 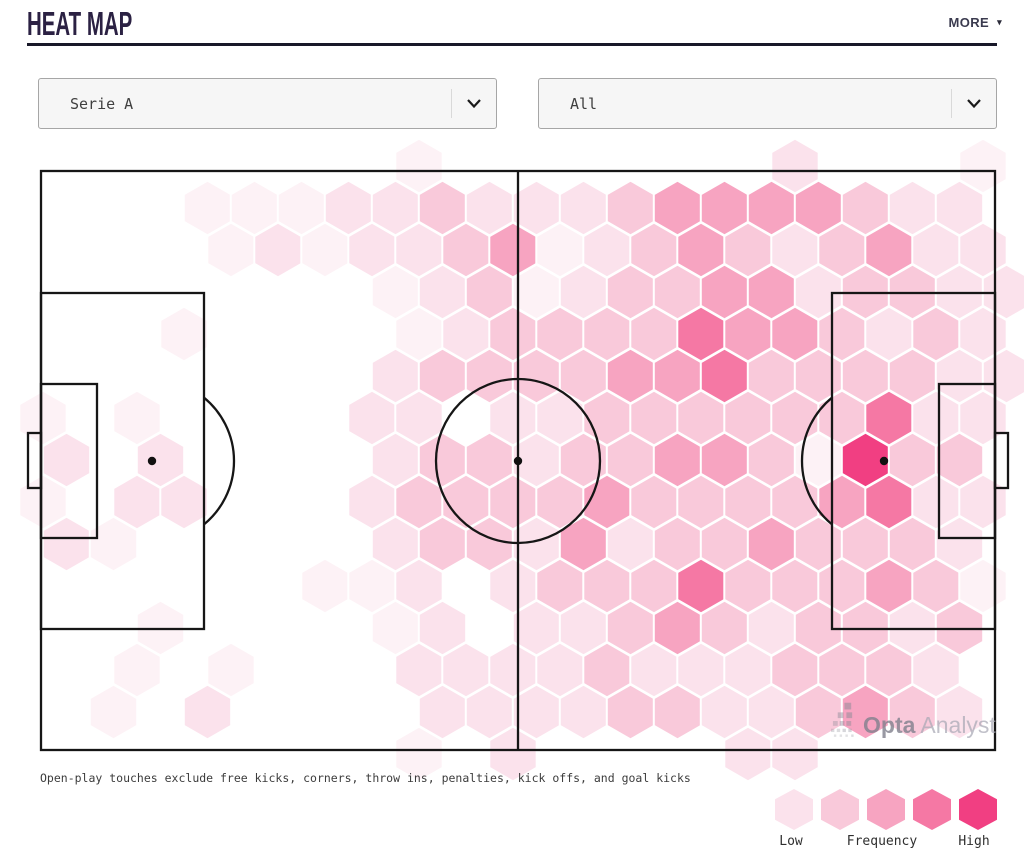 I want to click on competition-select-value: Serie A, so click(x=102, y=103).